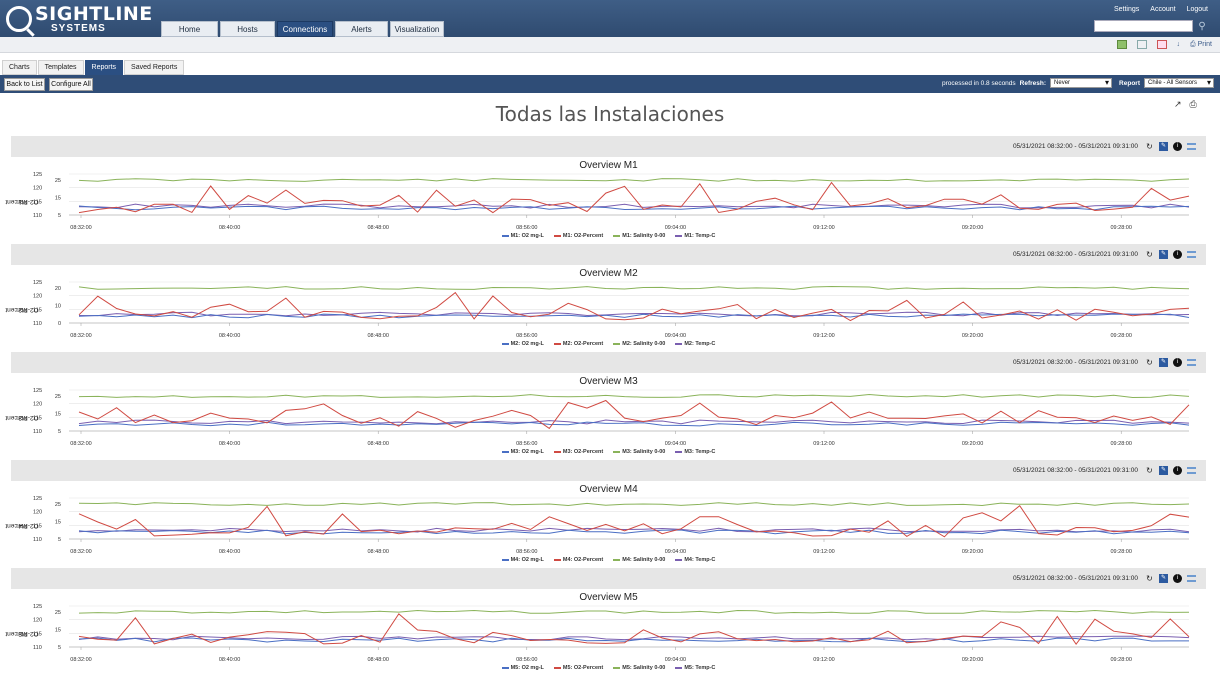 The width and height of the screenshot is (1220, 687). I want to click on legend-item: M2: O2 mg-L, so click(522, 344).